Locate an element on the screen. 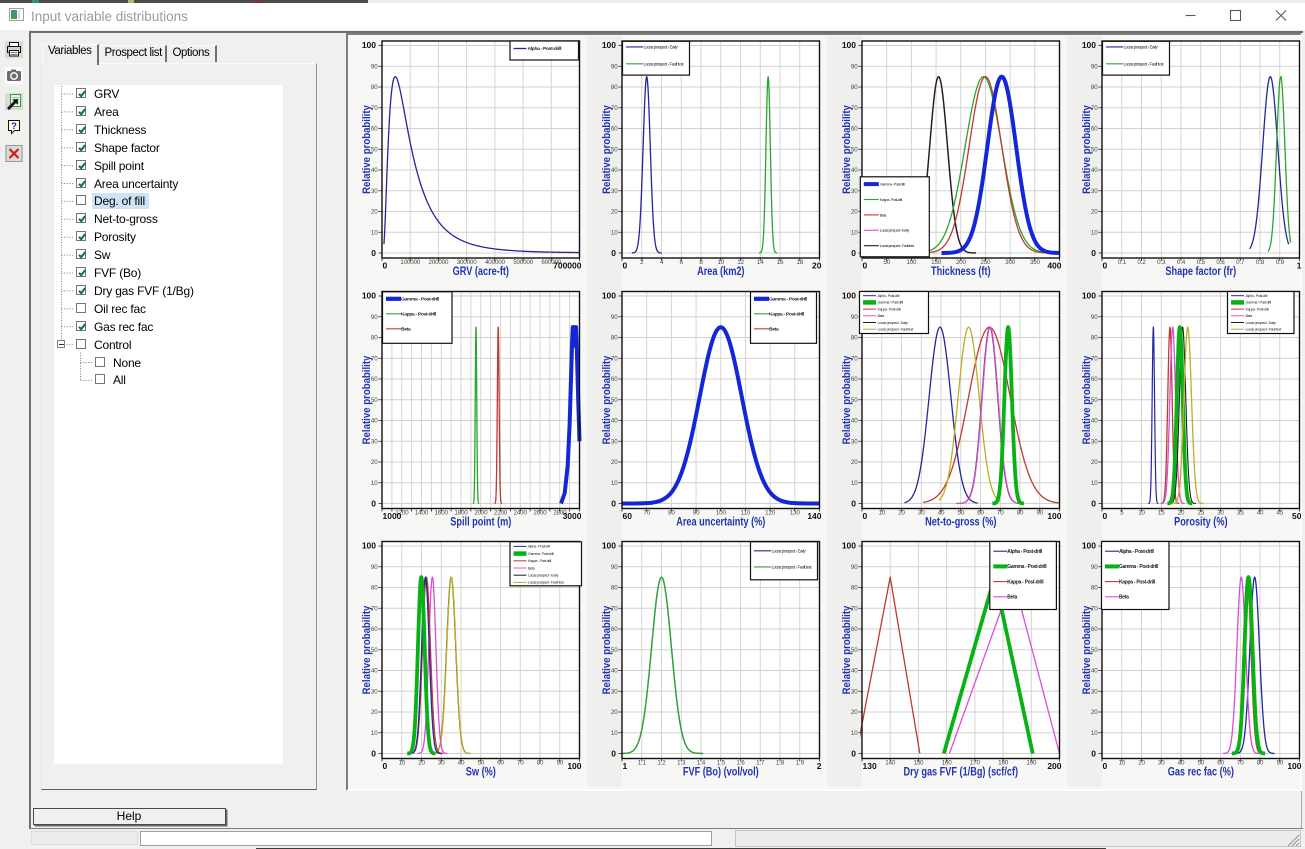  svg-text: 250 is located at coordinates (985, 262).